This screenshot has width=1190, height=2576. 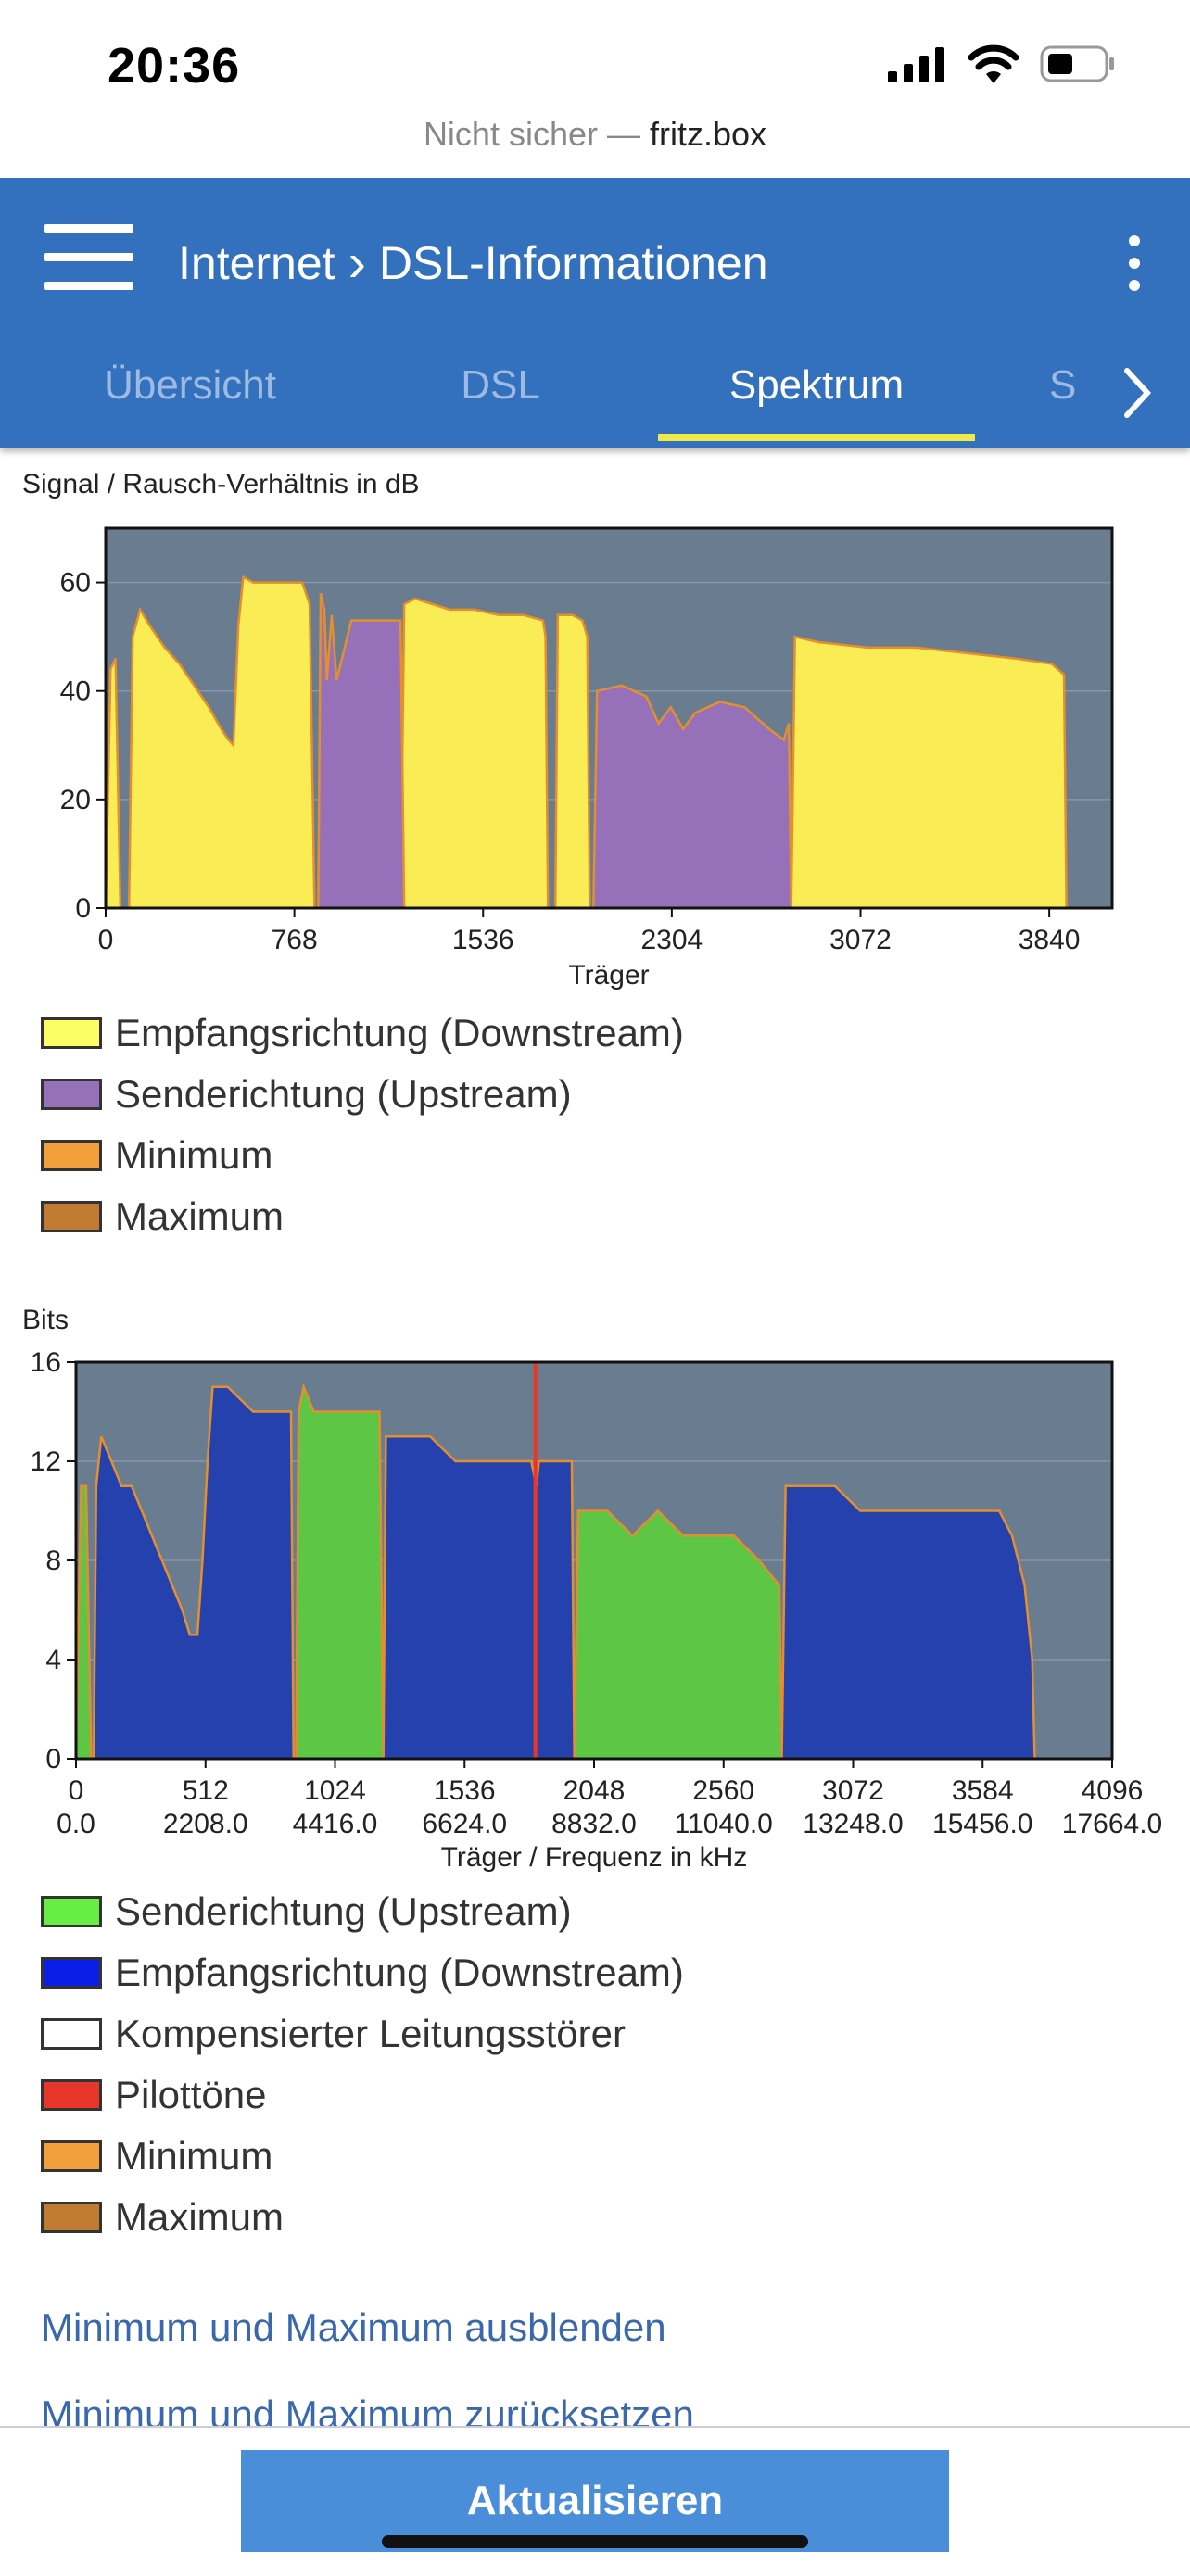 I want to click on y-tick-label: 20, so click(x=75, y=800).